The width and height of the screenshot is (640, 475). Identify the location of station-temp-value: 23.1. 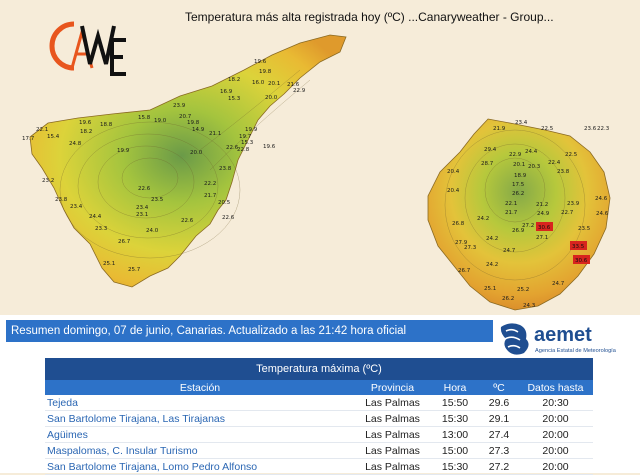
(142, 215).